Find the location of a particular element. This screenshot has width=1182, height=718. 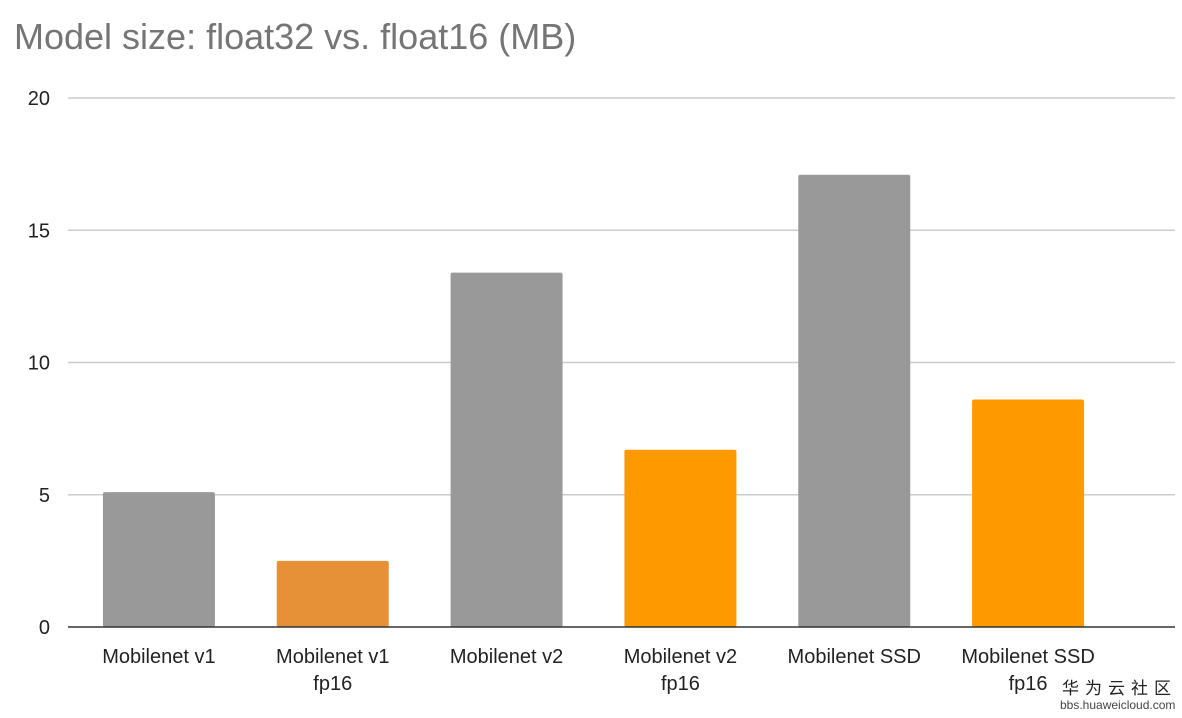

watermark-url: bbs.huaweicloud.com is located at coordinates (1117, 705).